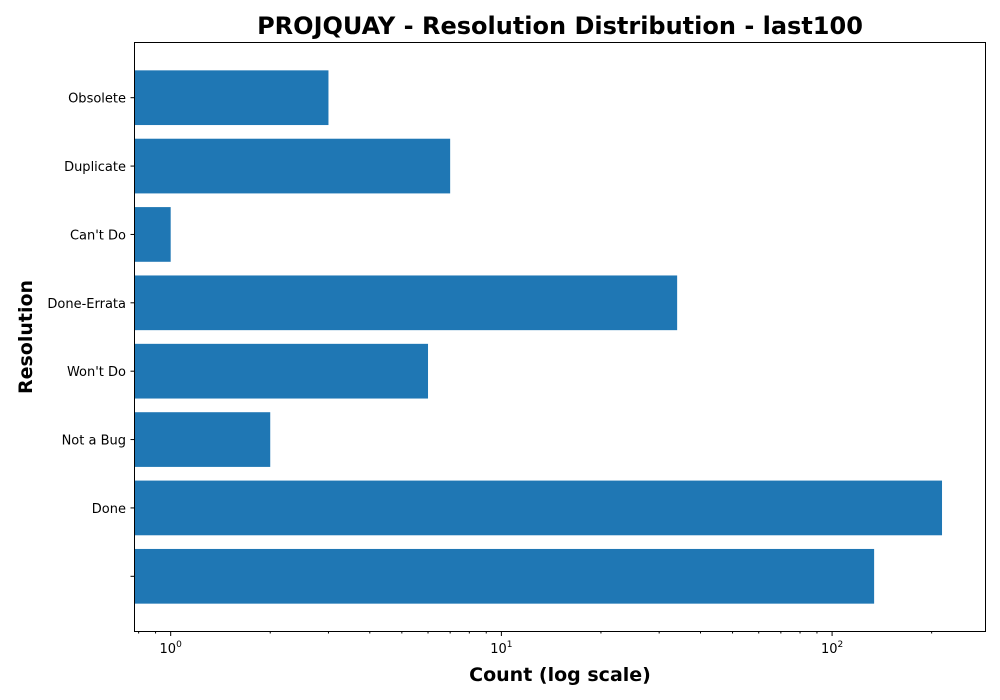 This screenshot has width=1000, height=700. What do you see at coordinates (97, 99) in the screenshot?
I see `y-tick-label: Obsolete` at bounding box center [97, 99].